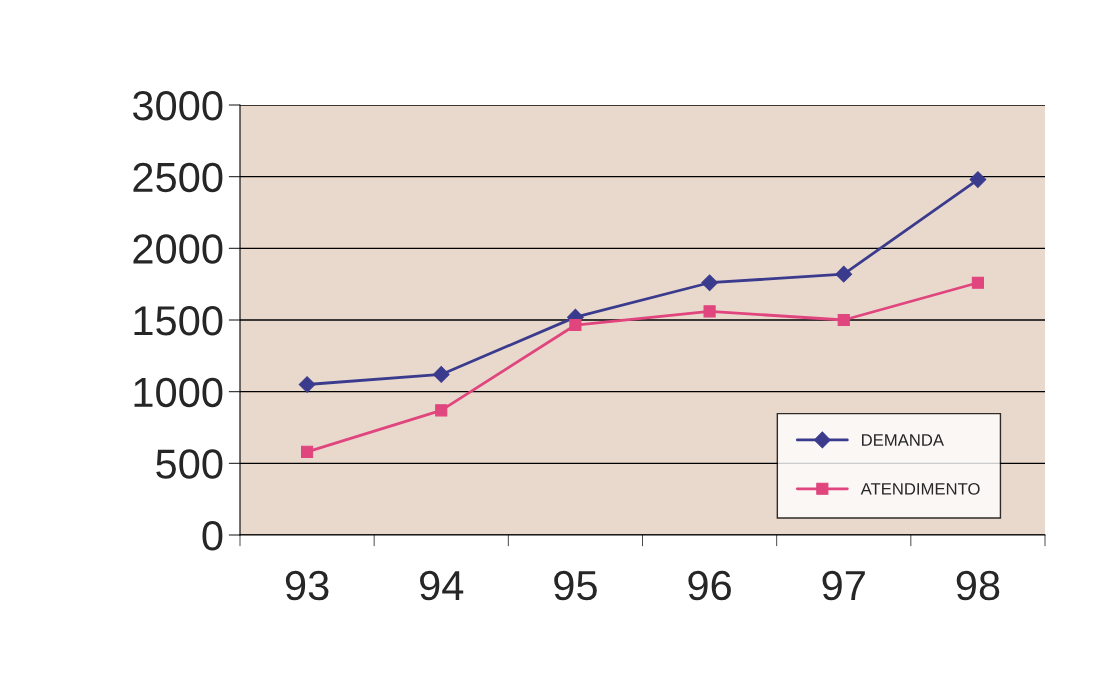 The width and height of the screenshot is (1111, 679). I want to click on legend-label: DEMANDA, so click(903, 440).